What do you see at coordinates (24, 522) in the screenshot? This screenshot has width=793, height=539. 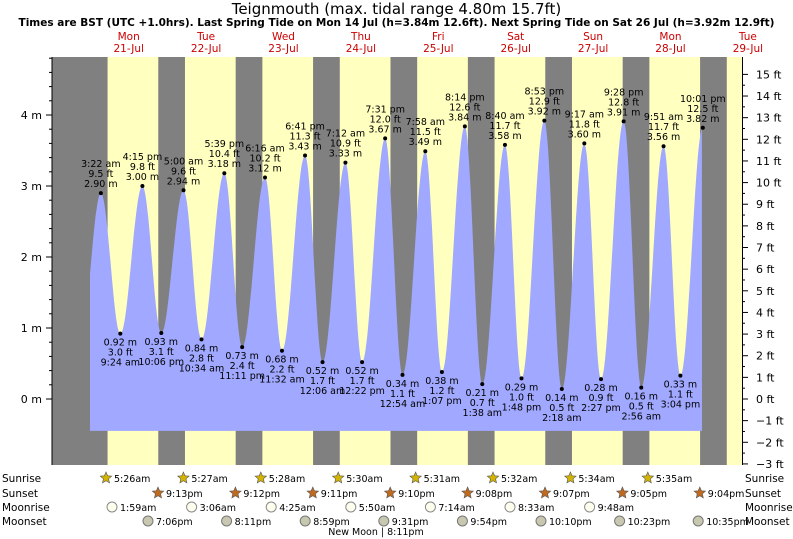 I see `almanac-row-label-left: Moonset` at bounding box center [24, 522].